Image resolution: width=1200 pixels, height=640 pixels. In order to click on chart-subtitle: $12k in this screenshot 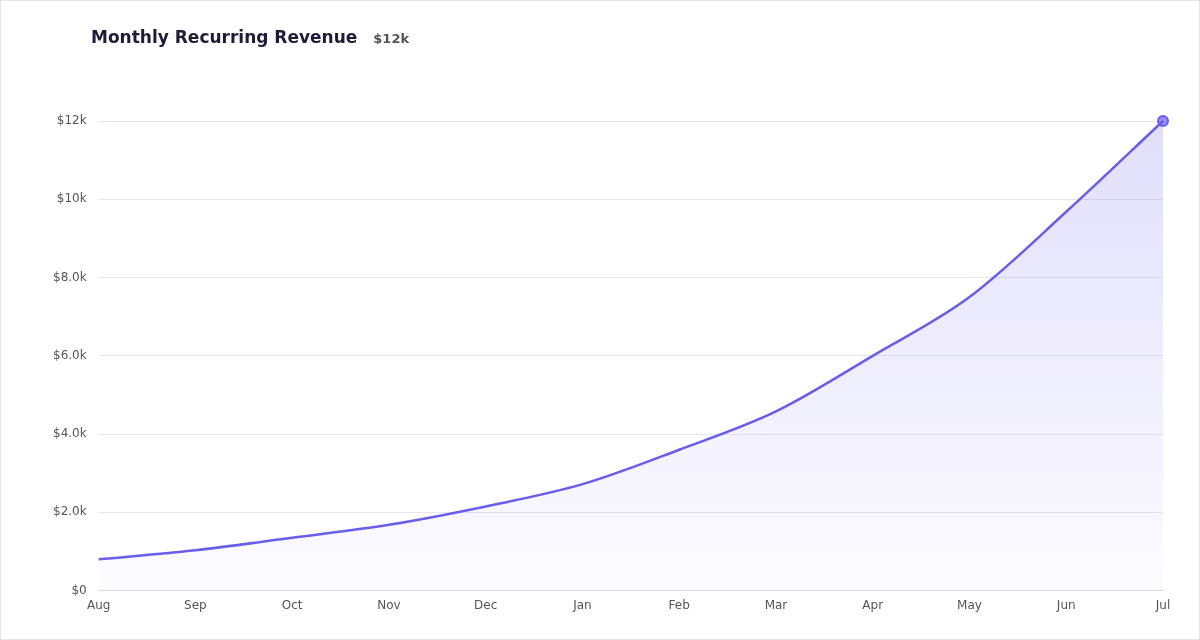, I will do `click(391, 38)`.